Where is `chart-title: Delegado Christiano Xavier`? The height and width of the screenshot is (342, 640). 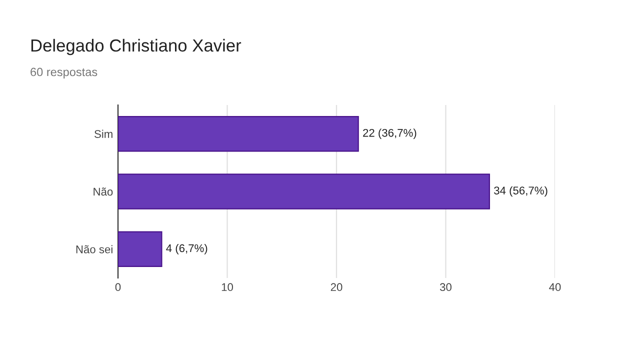
chart-title: Delegado Christiano Xavier is located at coordinates (136, 47).